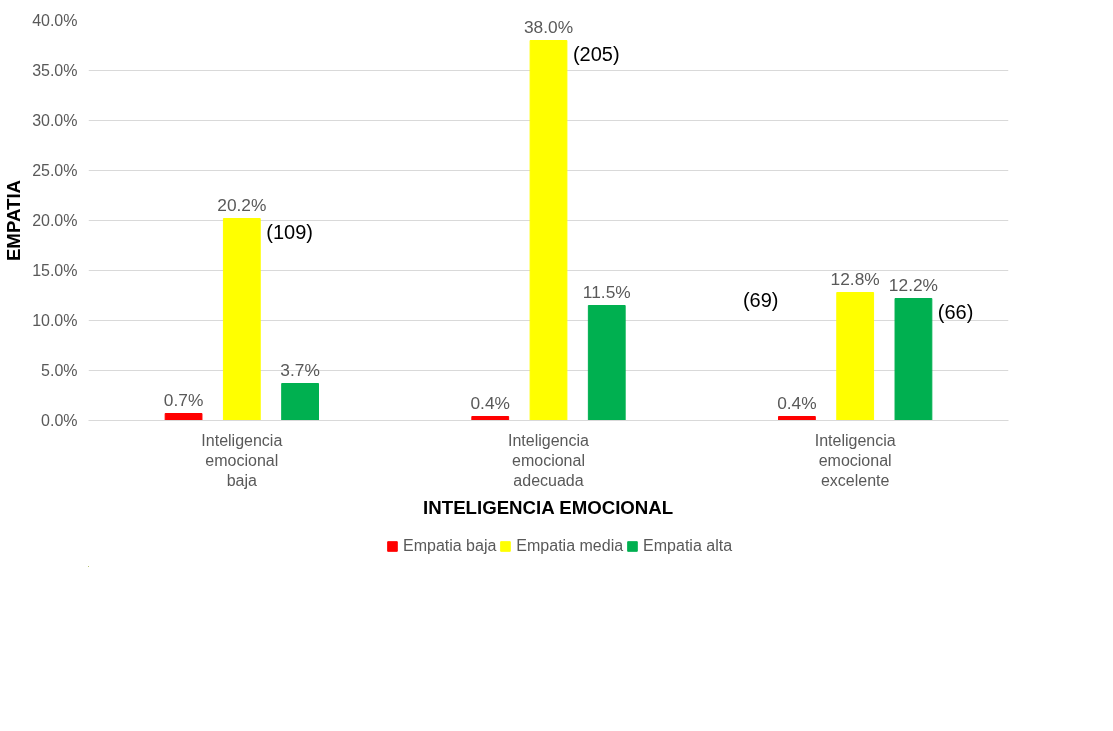  I want to click on y-tick-label: 5.0%, so click(59, 370).